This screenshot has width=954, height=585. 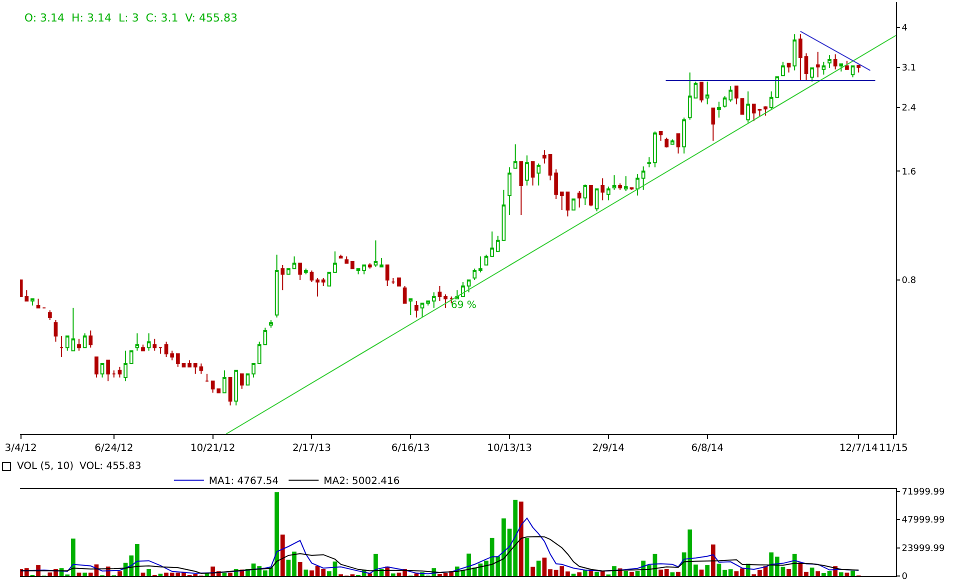 I want to click on y-tick-label: 0, so click(x=905, y=577).